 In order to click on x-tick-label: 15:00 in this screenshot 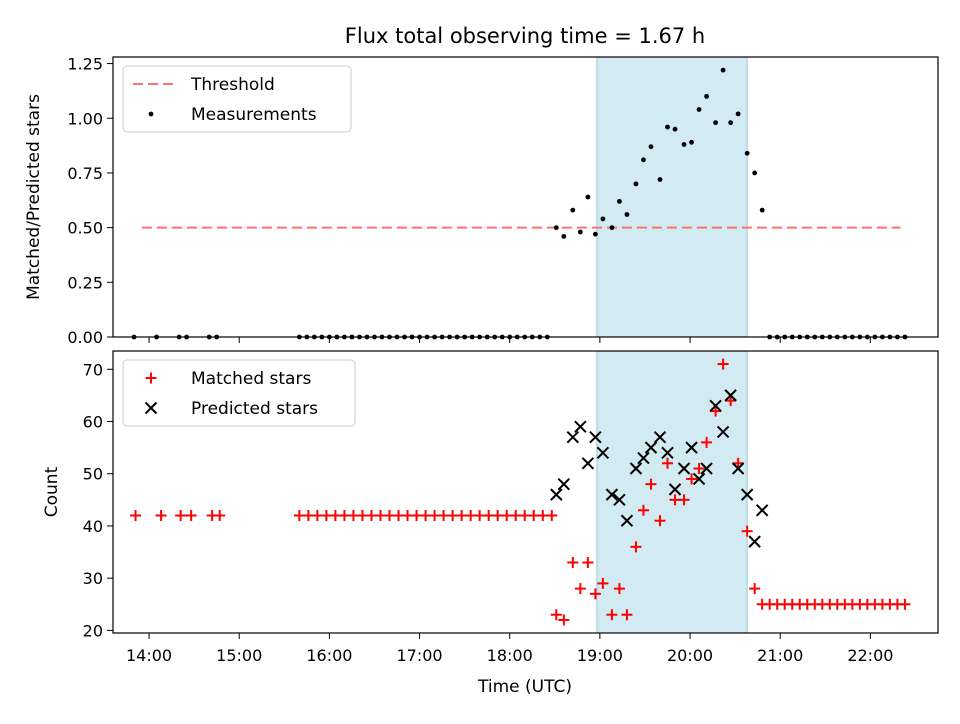, I will do `click(239, 655)`.